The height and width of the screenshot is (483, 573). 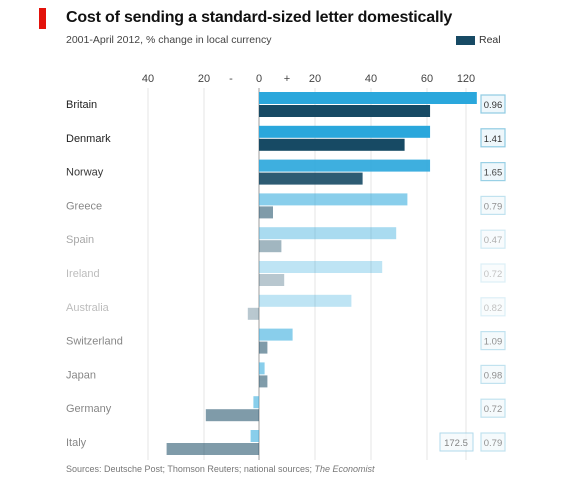 What do you see at coordinates (80, 240) in the screenshot?
I see `category-label: Spain` at bounding box center [80, 240].